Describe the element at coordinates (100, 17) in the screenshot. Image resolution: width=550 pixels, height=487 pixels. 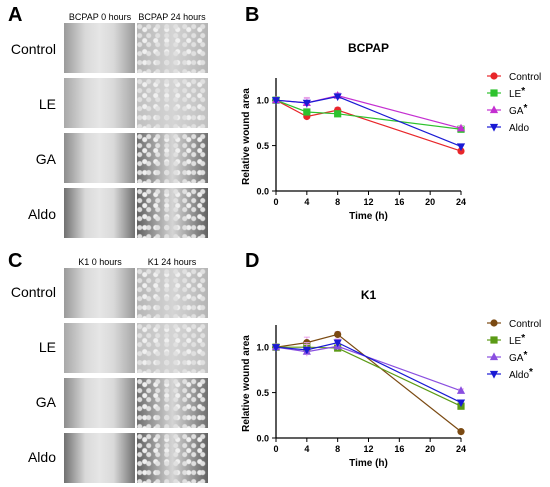
I see `column-label-bcpap-0h: BCPAP 0 hours` at that location.